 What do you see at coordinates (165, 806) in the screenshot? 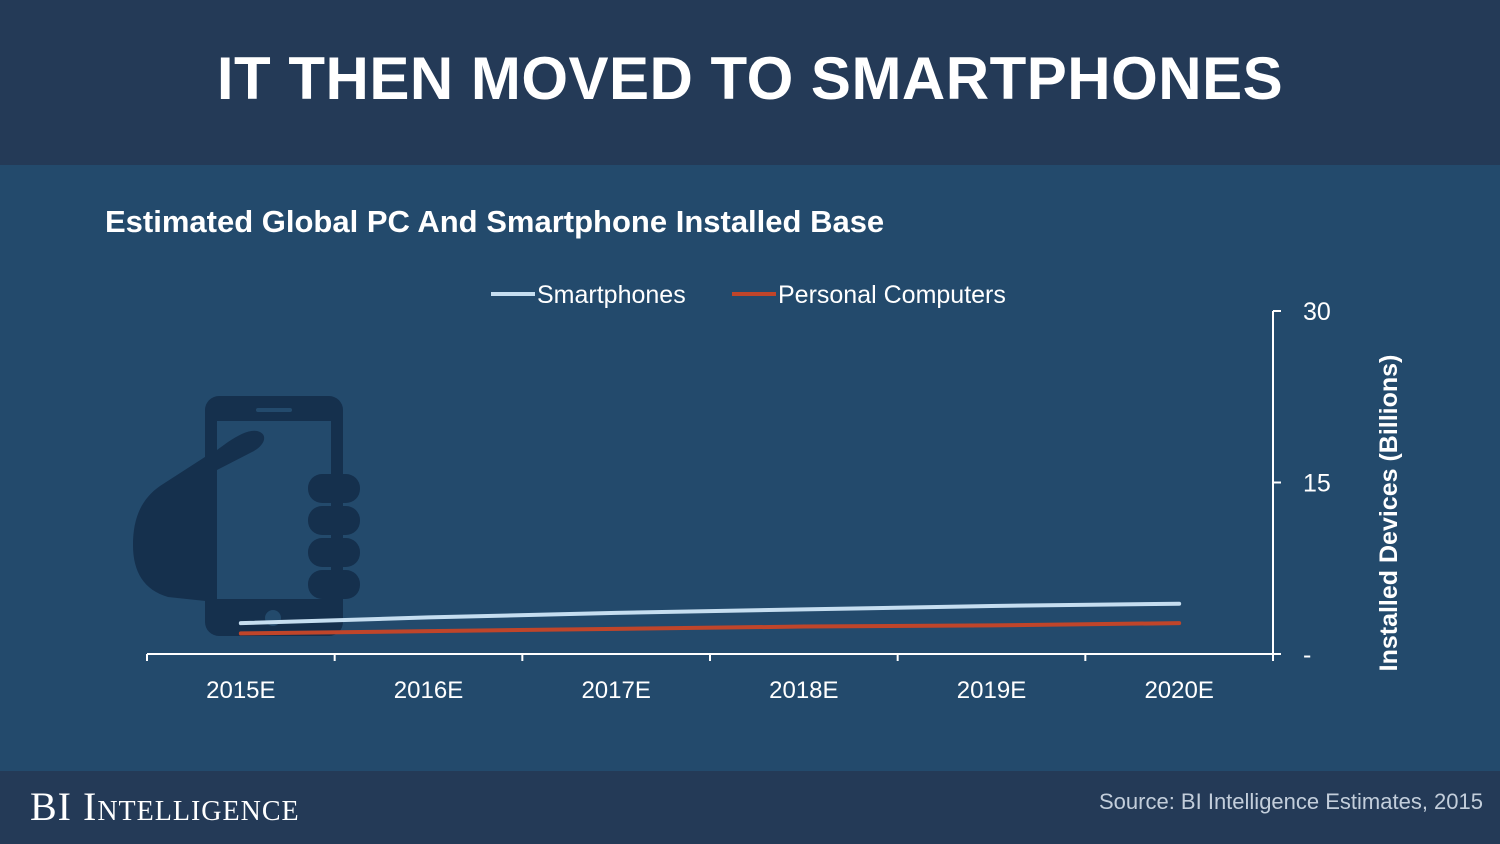
I see `brand-logo: BI Intelligence` at bounding box center [165, 806].